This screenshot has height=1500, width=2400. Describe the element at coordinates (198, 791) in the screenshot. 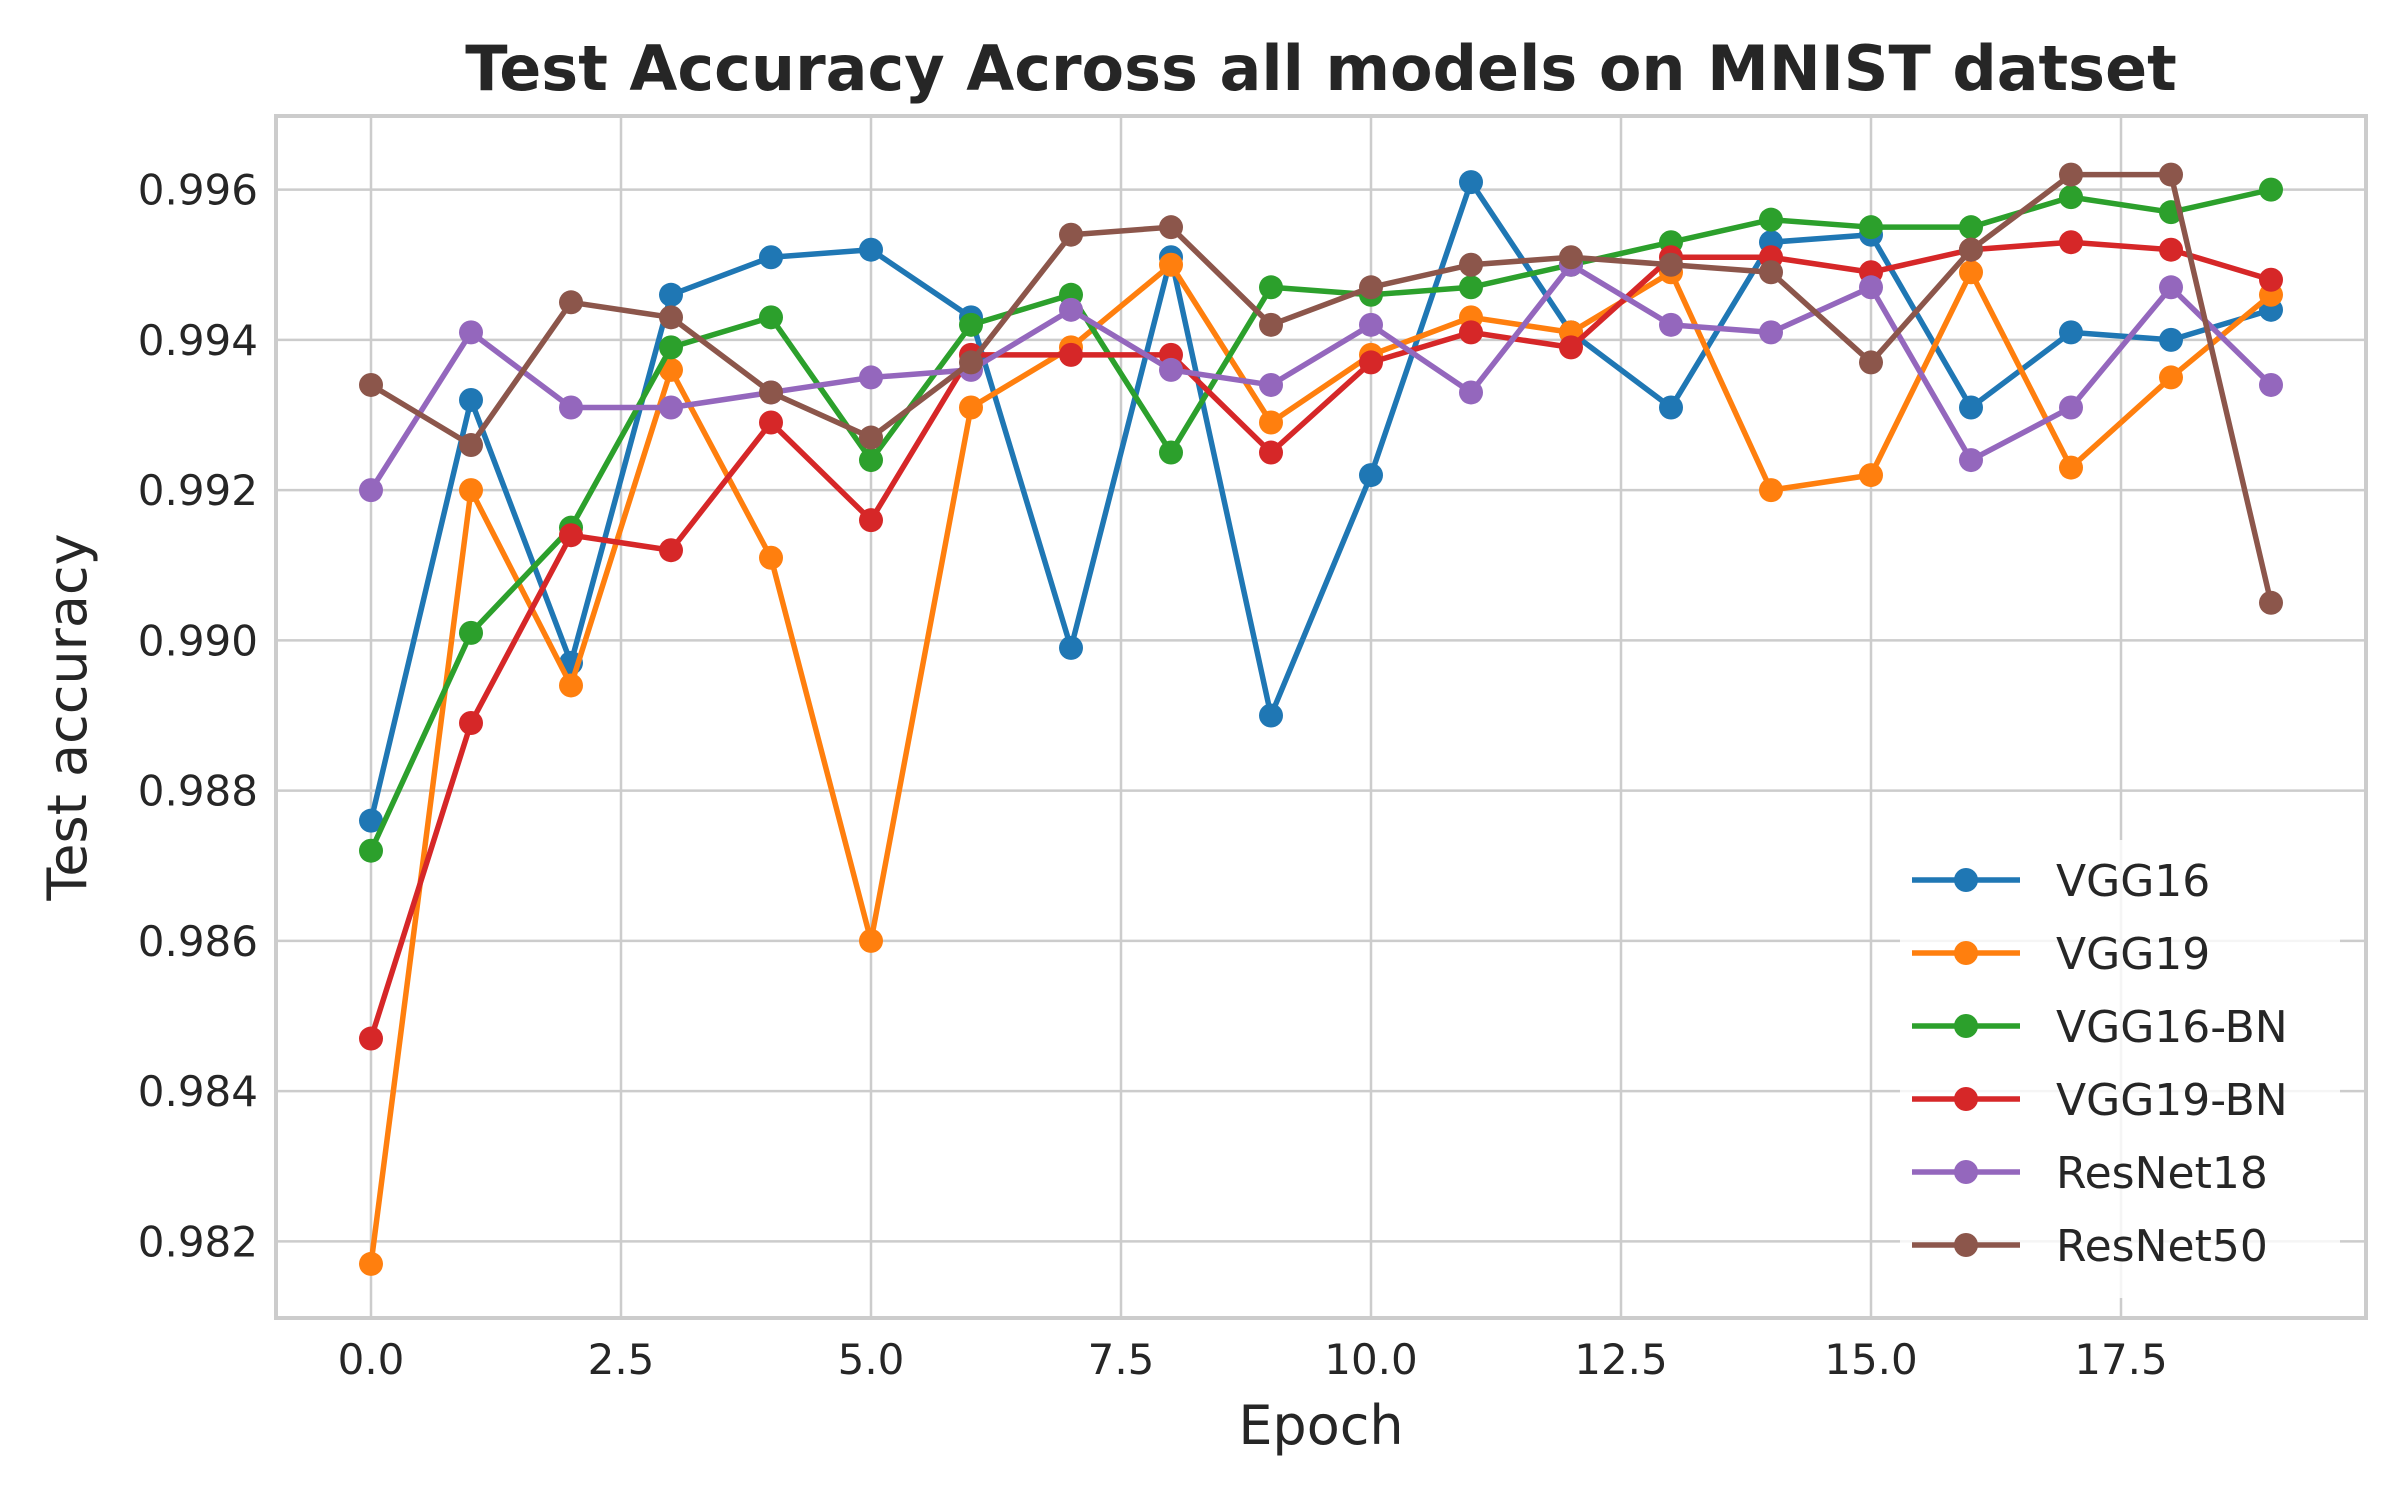

I see `y-tick-label: 0.988` at that location.